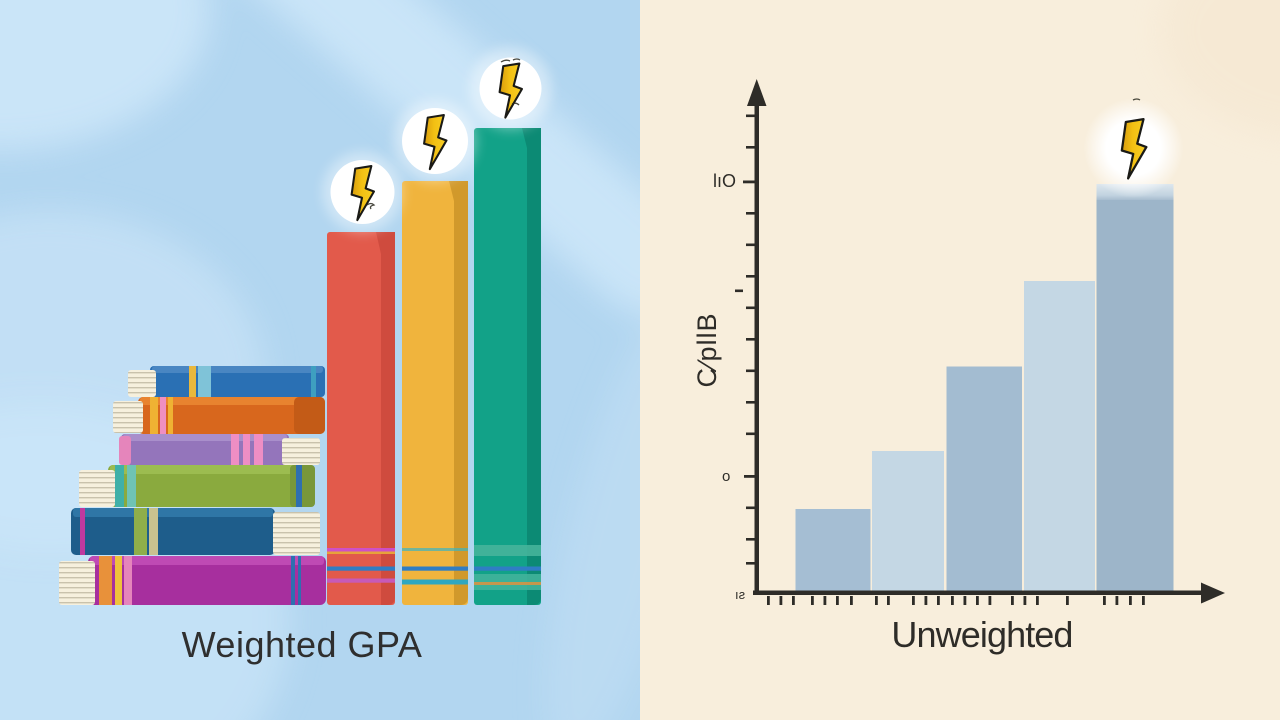  Describe the element at coordinates (981, 634) in the screenshot. I see `svg-text: Unweighted` at that location.